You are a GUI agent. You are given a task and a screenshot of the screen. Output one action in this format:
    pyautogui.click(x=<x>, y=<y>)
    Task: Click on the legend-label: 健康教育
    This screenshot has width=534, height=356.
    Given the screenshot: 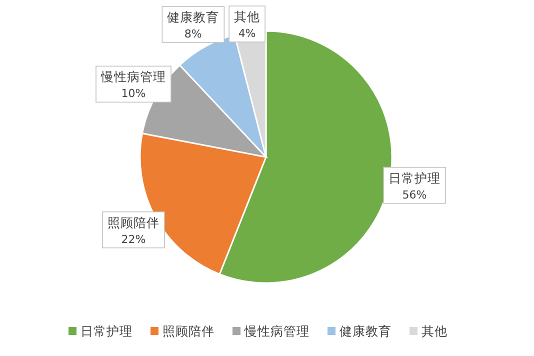 What is the action you would take?
    pyautogui.click(x=366, y=331)
    